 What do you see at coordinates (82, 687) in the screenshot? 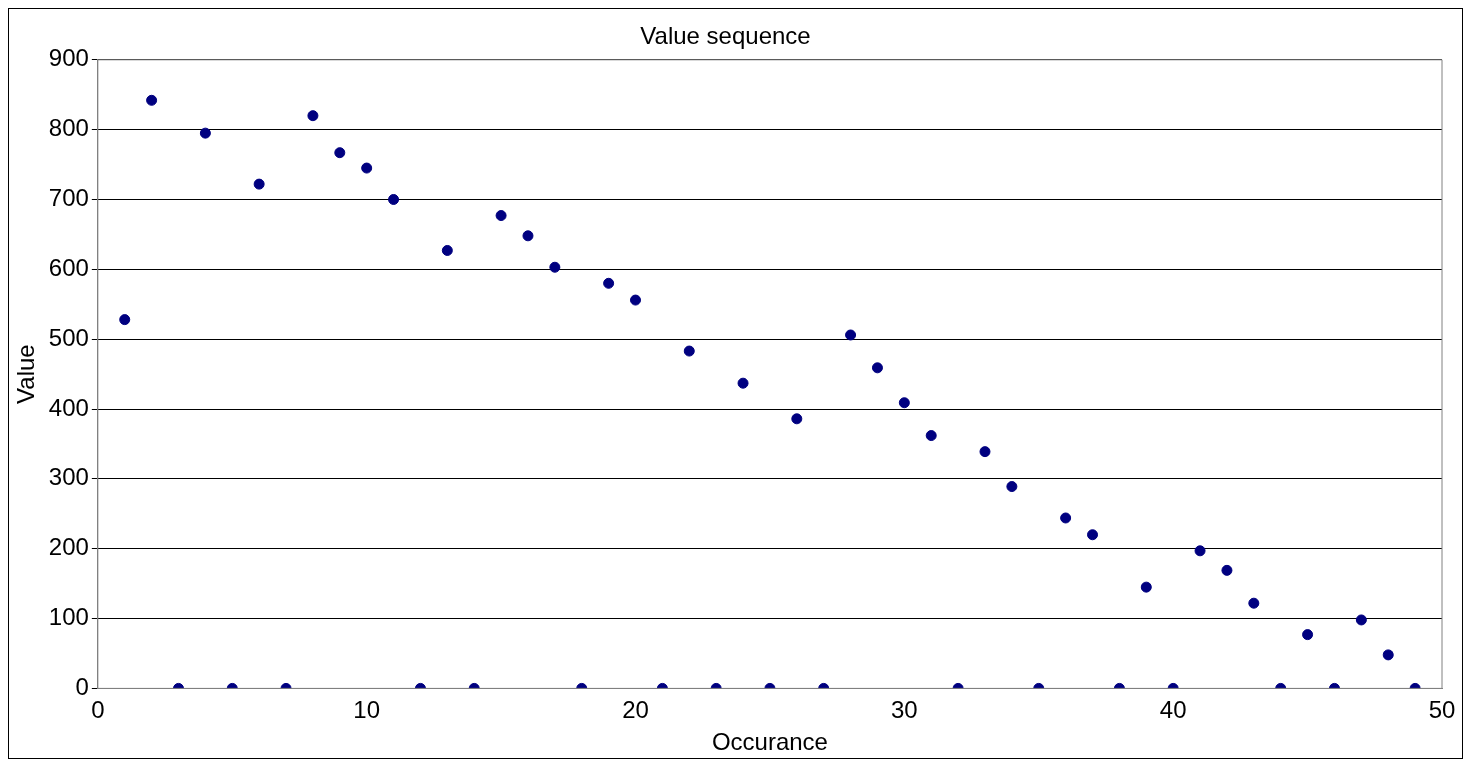
I see `y-tick-label: 0` at bounding box center [82, 687].